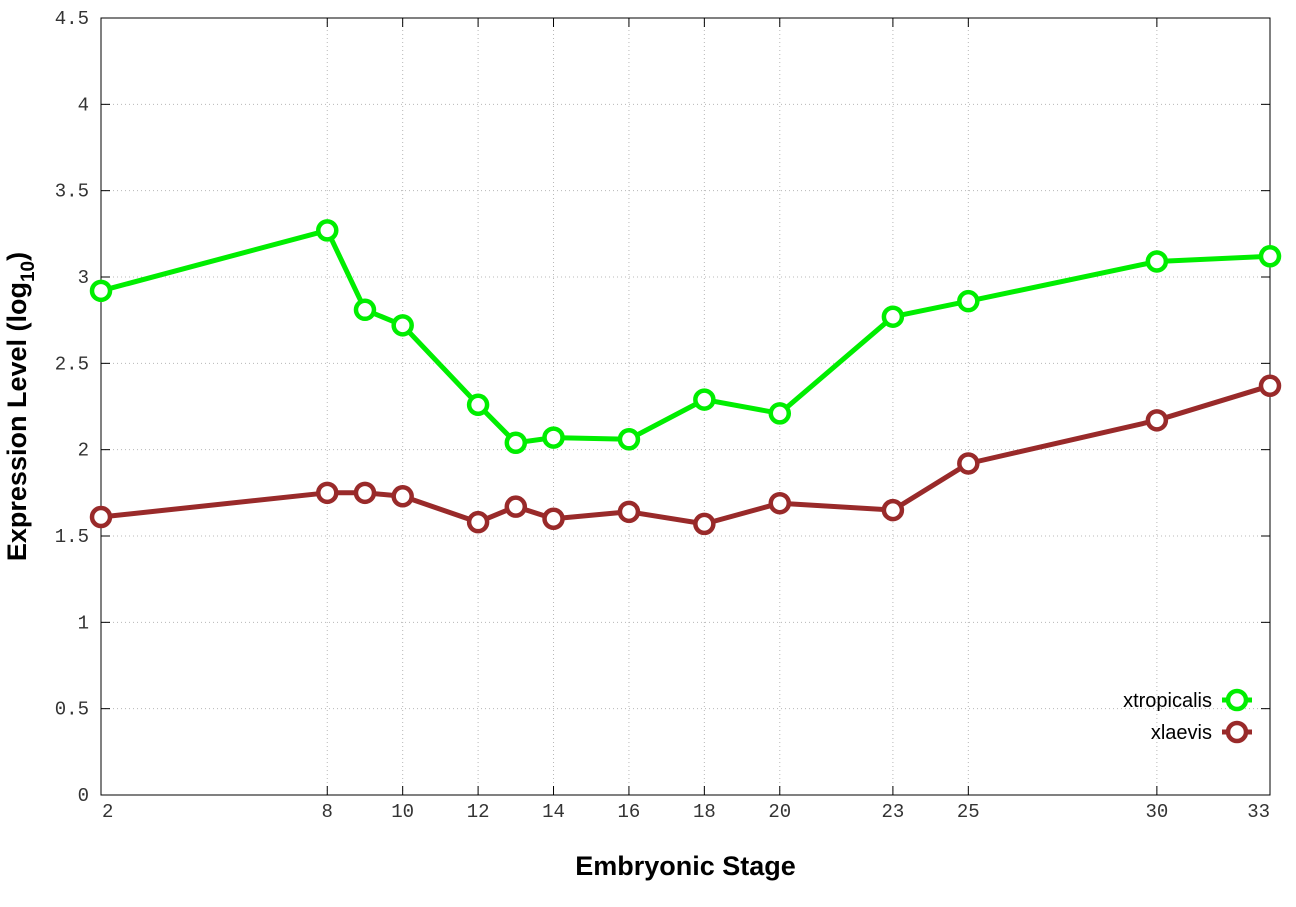  I want to click on y-tick-label: 2.5, so click(72, 364).